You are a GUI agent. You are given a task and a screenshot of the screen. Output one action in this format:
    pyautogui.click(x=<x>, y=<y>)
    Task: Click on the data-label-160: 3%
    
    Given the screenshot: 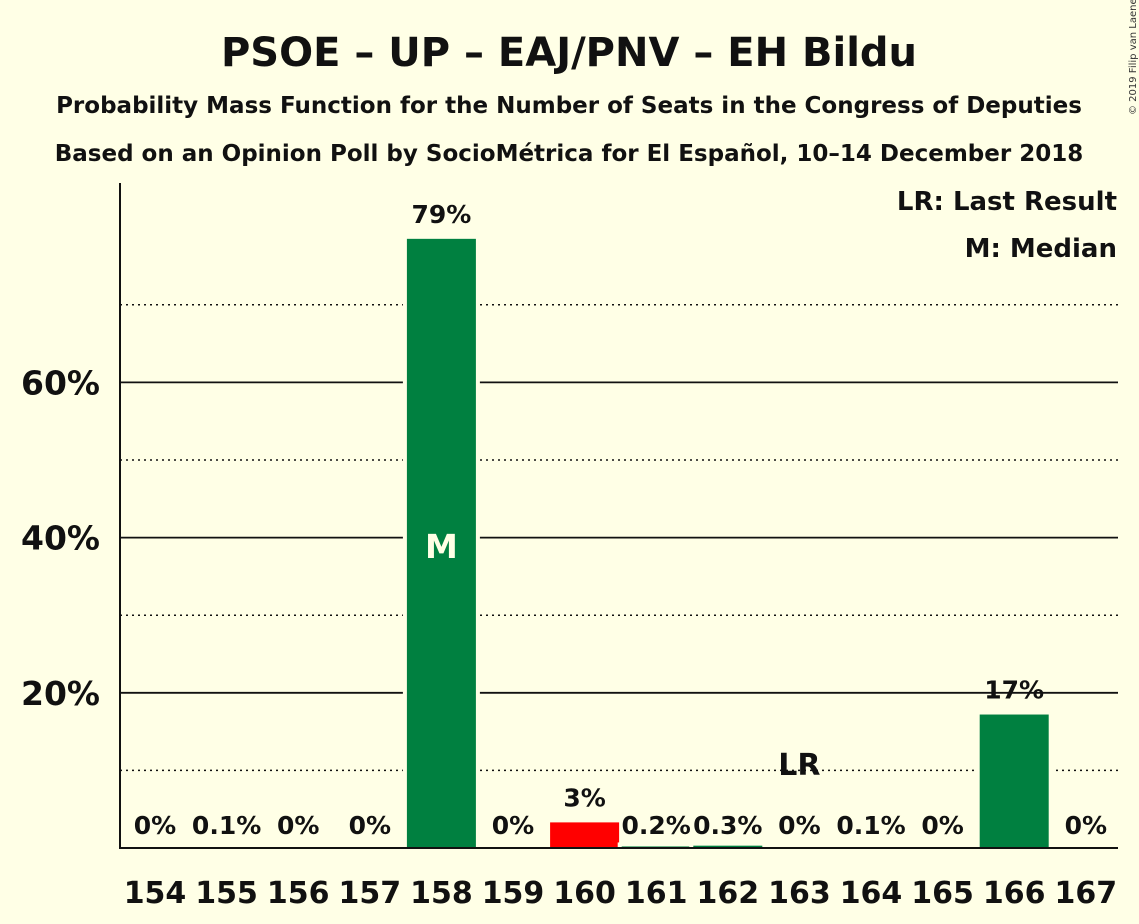 What is the action you would take?
    pyautogui.click(x=584, y=797)
    